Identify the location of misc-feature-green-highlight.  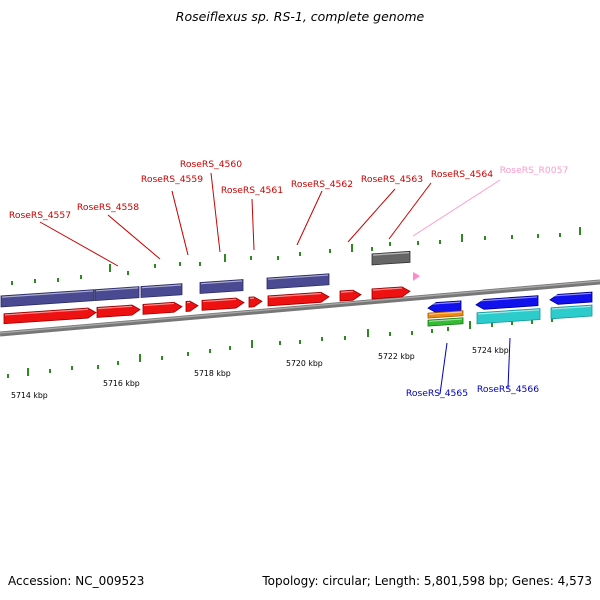
(445, 320).